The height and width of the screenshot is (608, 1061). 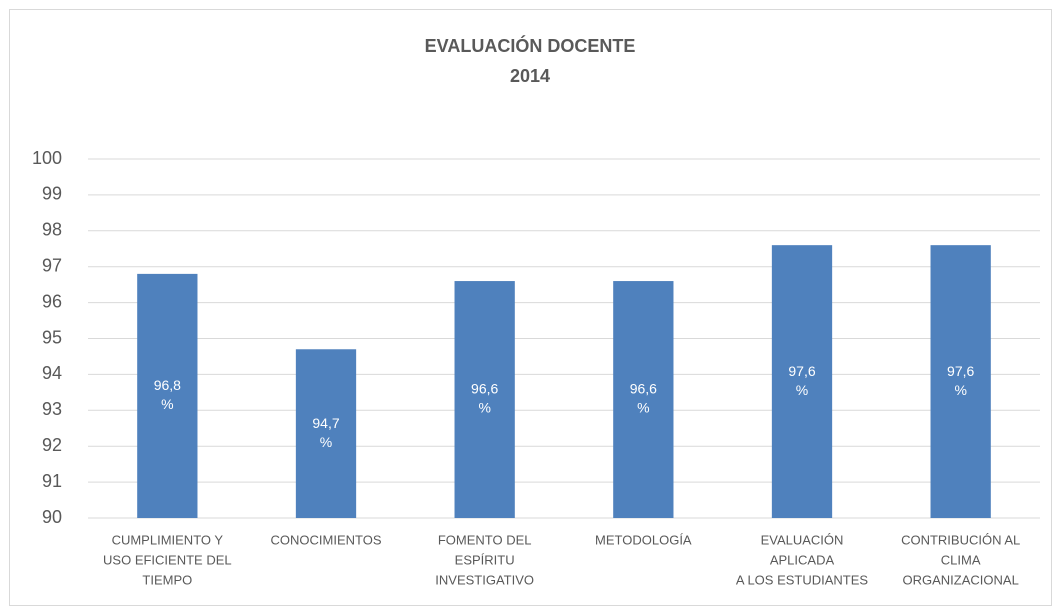 I want to click on chart-title: EVALUACIÓN DOCENTE, so click(x=530, y=45).